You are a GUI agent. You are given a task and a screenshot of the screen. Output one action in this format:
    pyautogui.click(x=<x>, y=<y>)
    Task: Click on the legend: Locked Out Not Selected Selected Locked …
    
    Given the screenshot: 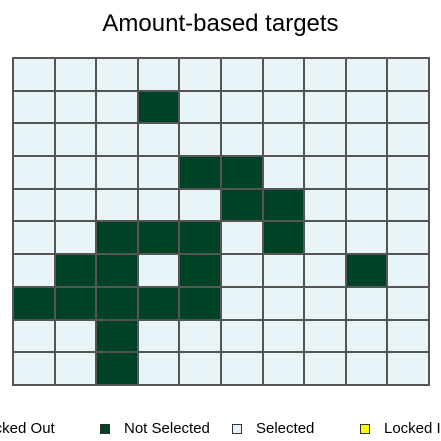 What is the action you would take?
    pyautogui.click(x=220, y=429)
    